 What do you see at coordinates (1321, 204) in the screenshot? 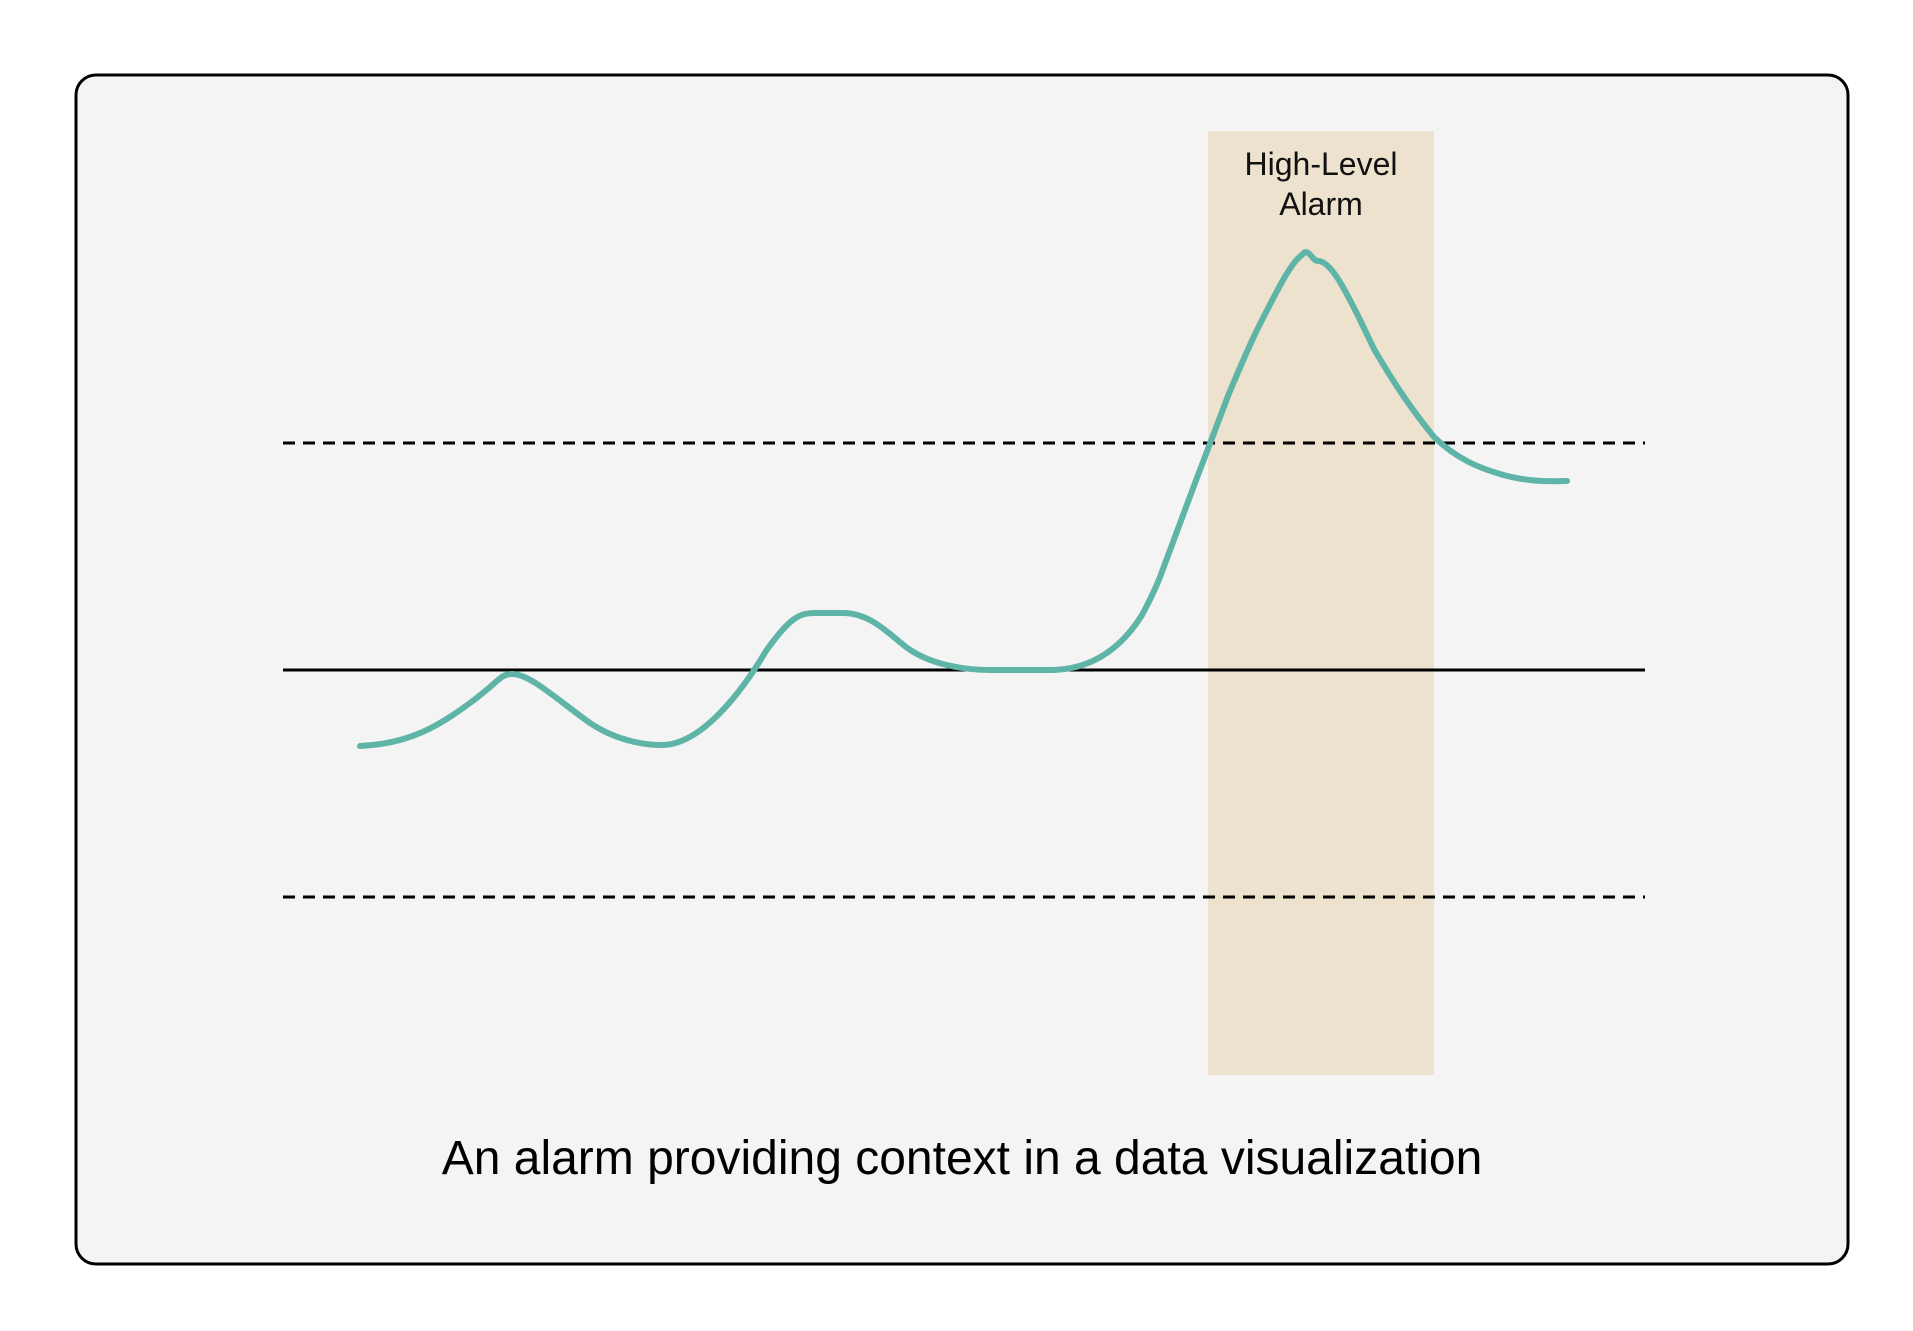
I see `alarm-label-line2: Alarm` at bounding box center [1321, 204].